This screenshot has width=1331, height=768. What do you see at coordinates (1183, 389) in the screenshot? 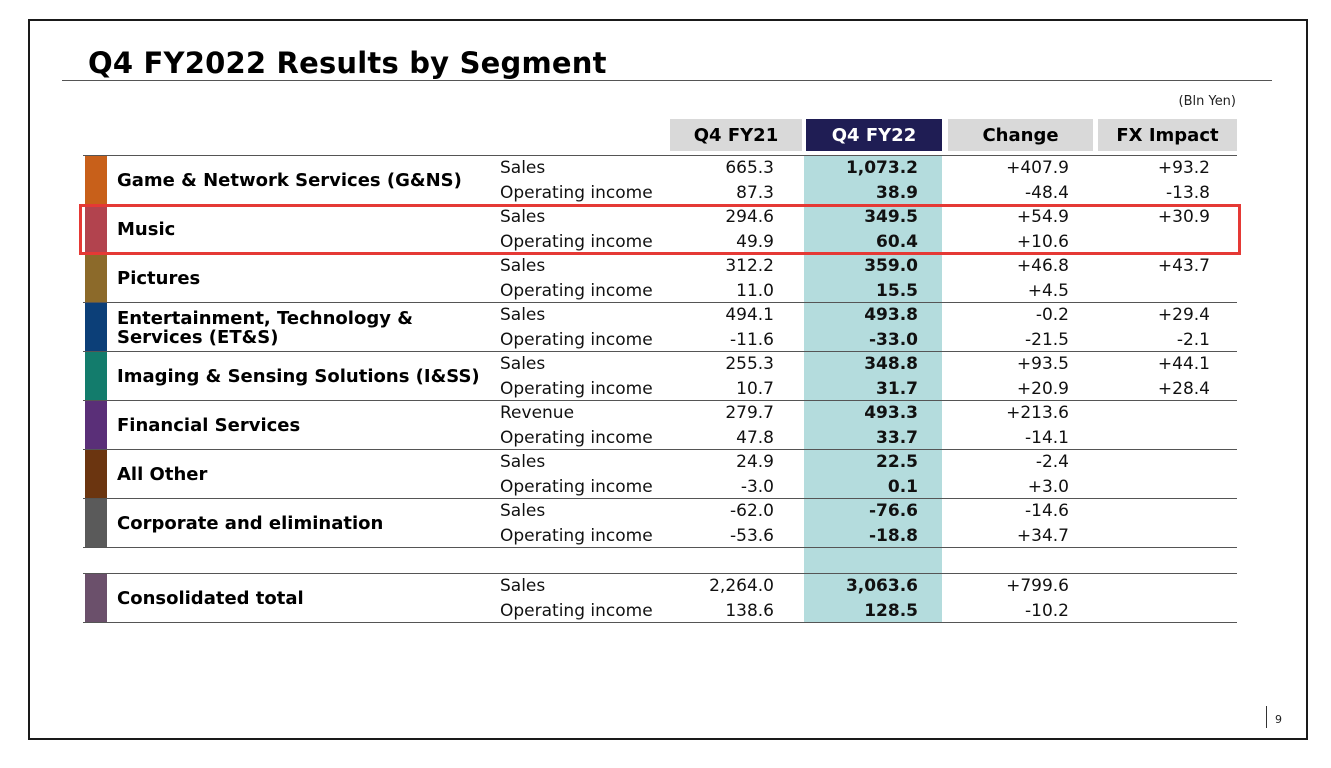
I see `value-fx-impact: +28.4` at bounding box center [1183, 389].